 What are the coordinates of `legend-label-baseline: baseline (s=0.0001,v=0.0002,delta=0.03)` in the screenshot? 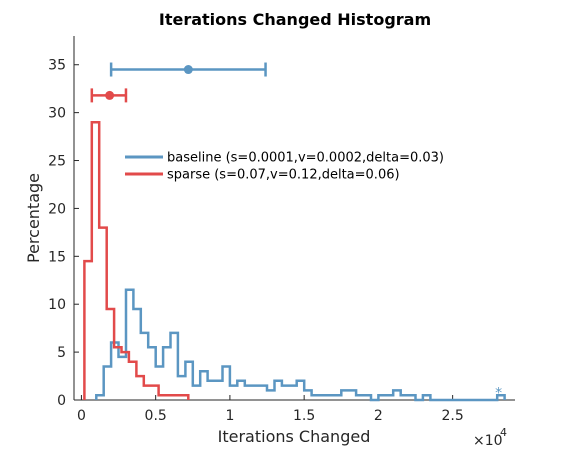 It's located at (305, 158).